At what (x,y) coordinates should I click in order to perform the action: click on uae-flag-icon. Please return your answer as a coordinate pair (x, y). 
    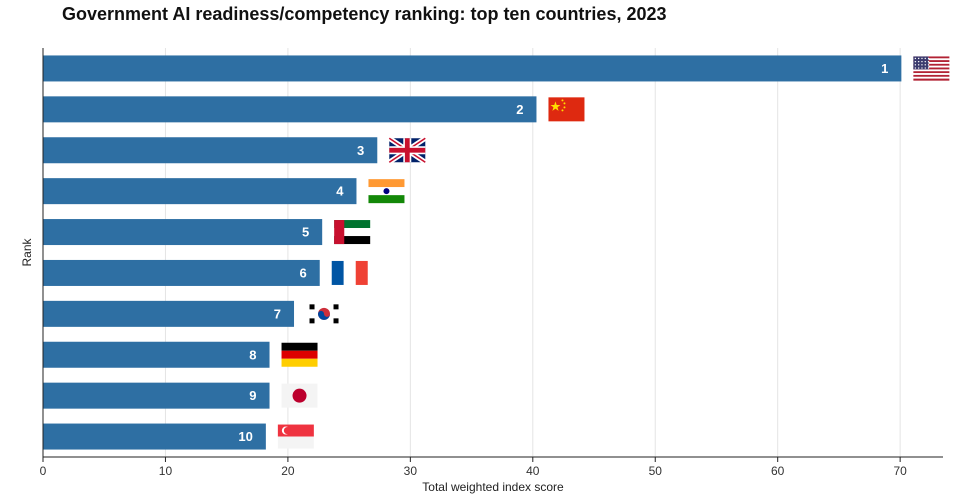
    Looking at the image, I should click on (352, 232).